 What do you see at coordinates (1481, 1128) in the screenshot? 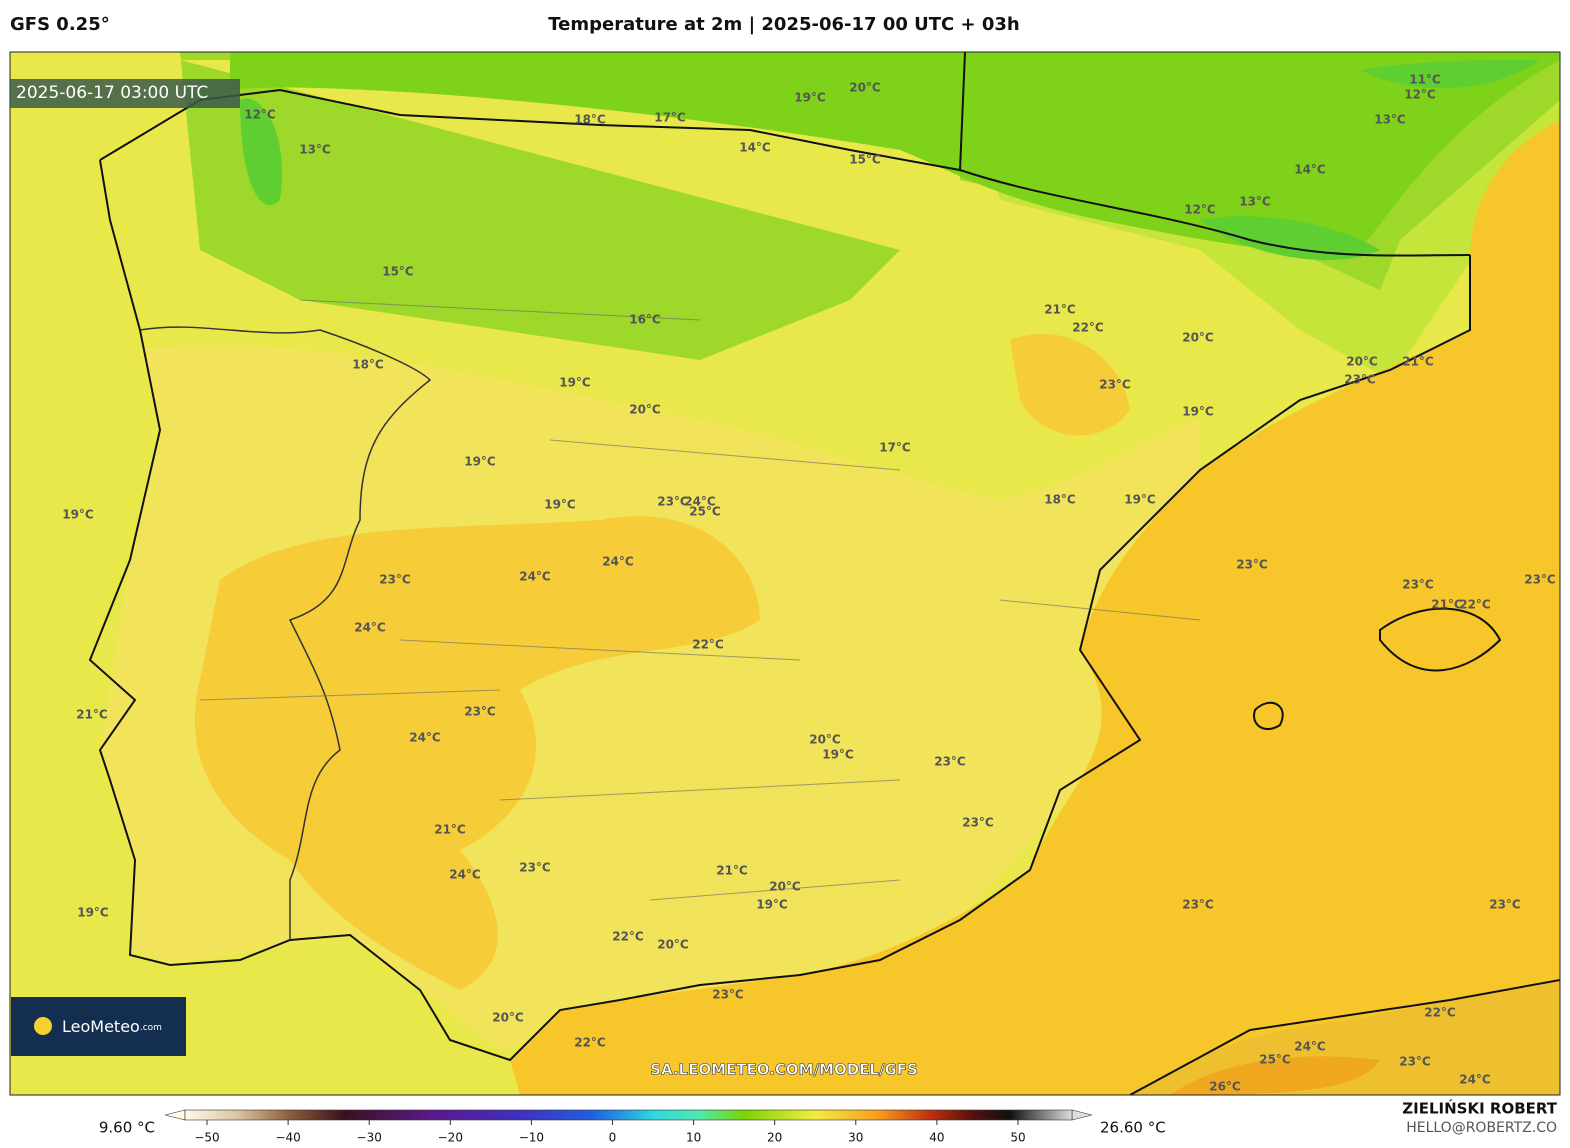
I see `email: HELLO@ROBERTZ.CO` at bounding box center [1481, 1128].